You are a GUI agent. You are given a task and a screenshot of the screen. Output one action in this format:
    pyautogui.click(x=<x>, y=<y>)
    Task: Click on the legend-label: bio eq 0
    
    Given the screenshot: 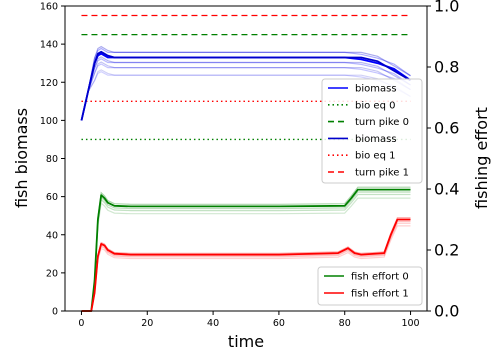 What is the action you would take?
    pyautogui.click(x=375, y=105)
    